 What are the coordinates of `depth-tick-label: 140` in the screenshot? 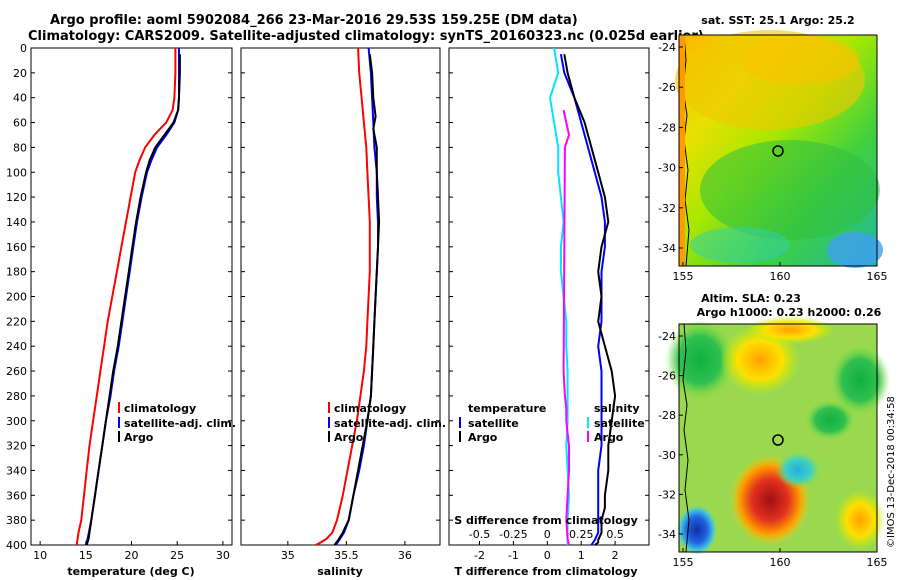 It's located at (16, 222).